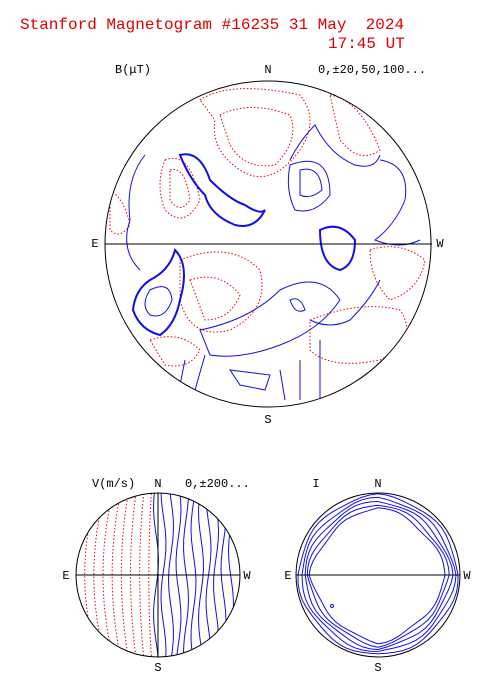  What do you see at coordinates (156, 576) in the screenshot?
I see `velocity-panel: V(m/s) N 0,±200... E W S` at bounding box center [156, 576].